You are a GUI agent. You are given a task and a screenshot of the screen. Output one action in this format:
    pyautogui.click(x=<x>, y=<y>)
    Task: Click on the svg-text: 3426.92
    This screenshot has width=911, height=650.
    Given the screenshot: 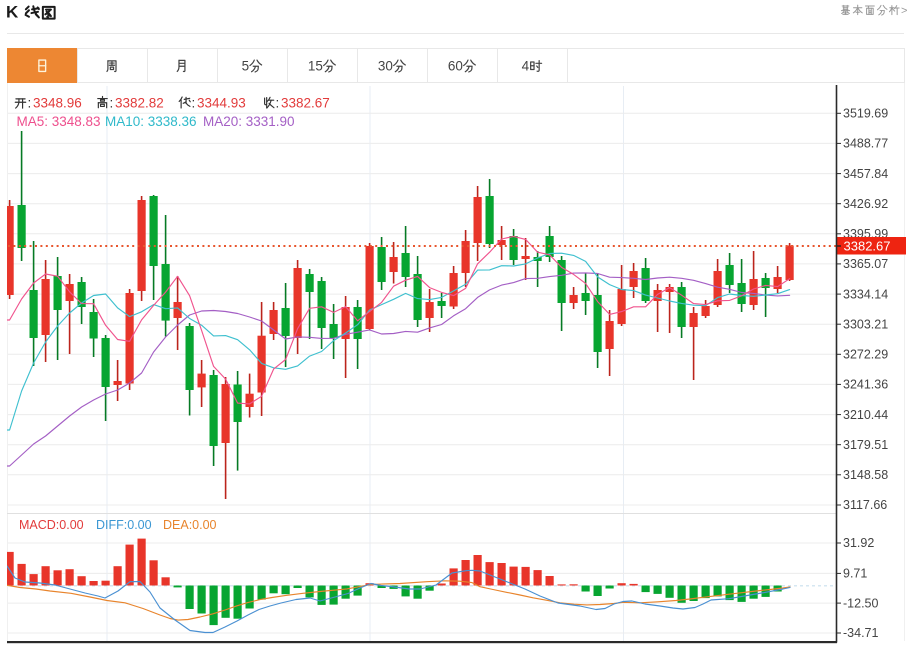 What is the action you would take?
    pyautogui.click(x=865, y=204)
    